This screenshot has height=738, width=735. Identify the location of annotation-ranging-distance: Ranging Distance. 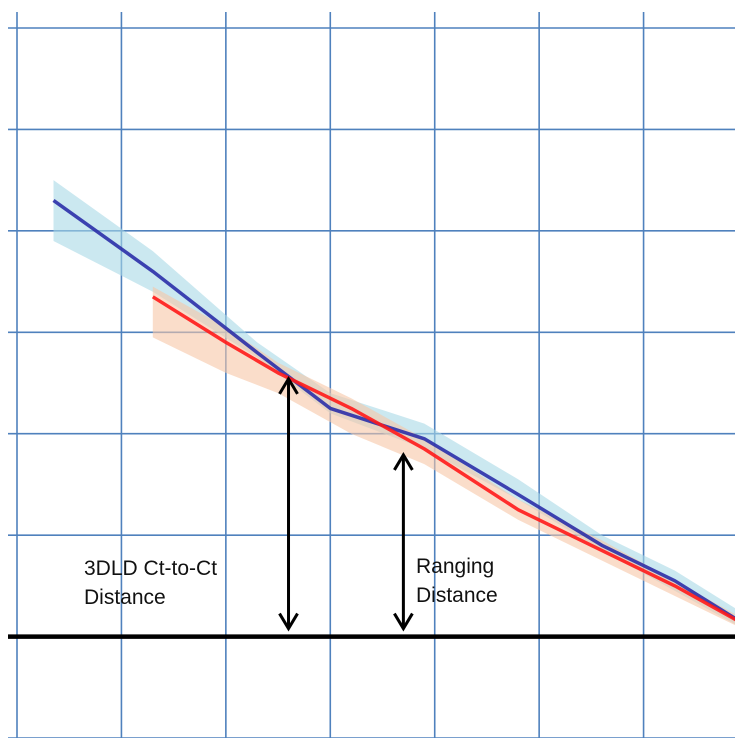
(457, 581).